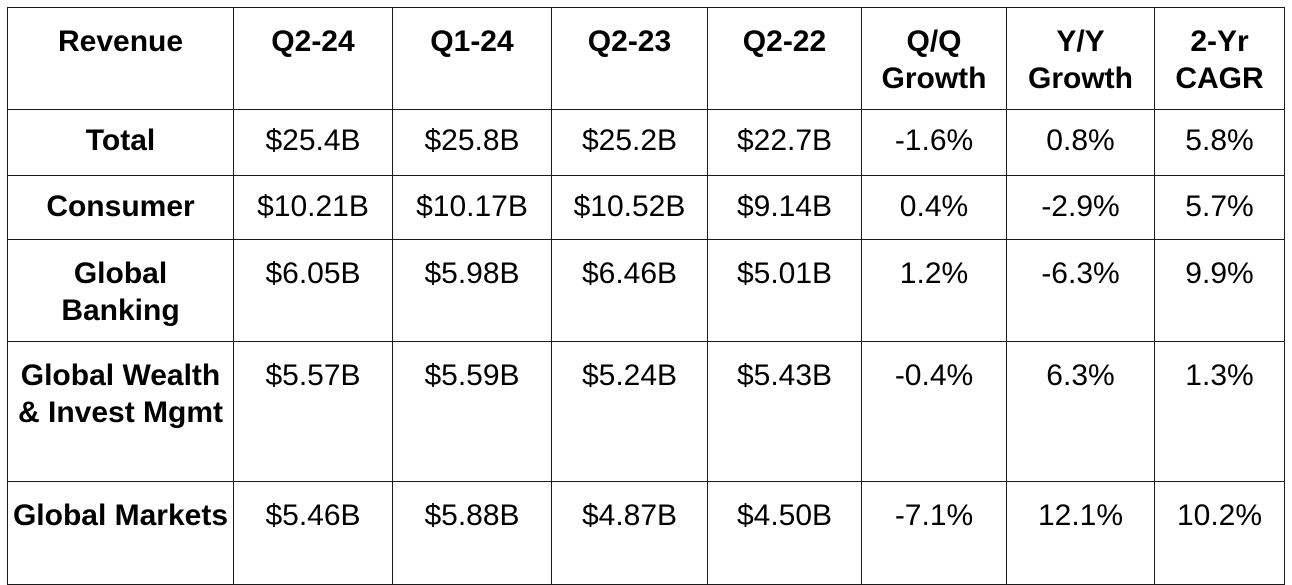 The image size is (1292, 585). What do you see at coordinates (313, 411) in the screenshot?
I see `table-cell: $5.57B` at bounding box center [313, 411].